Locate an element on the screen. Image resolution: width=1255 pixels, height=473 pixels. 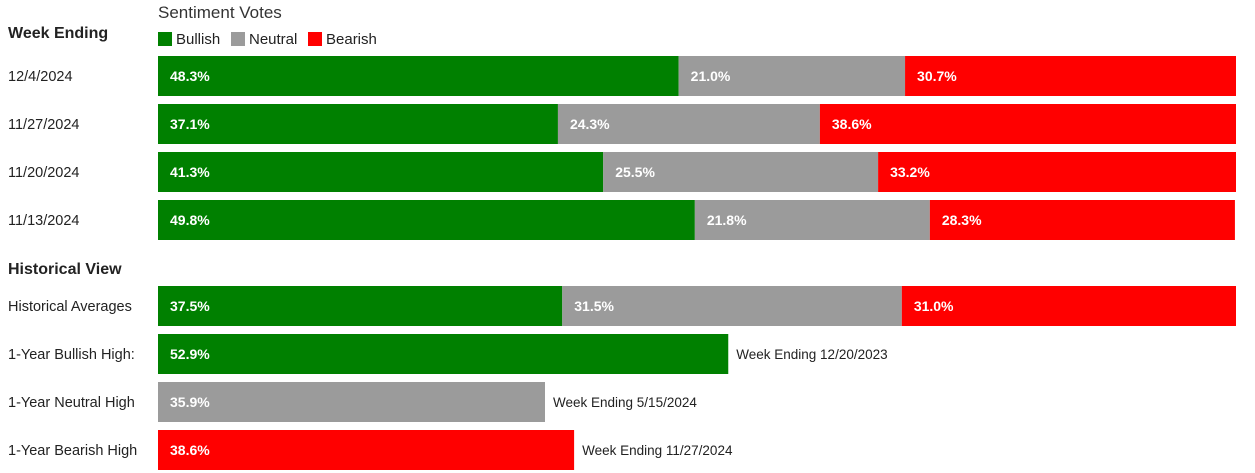
historical-averages-row-bullish-value: 37.5% is located at coordinates (190, 306).